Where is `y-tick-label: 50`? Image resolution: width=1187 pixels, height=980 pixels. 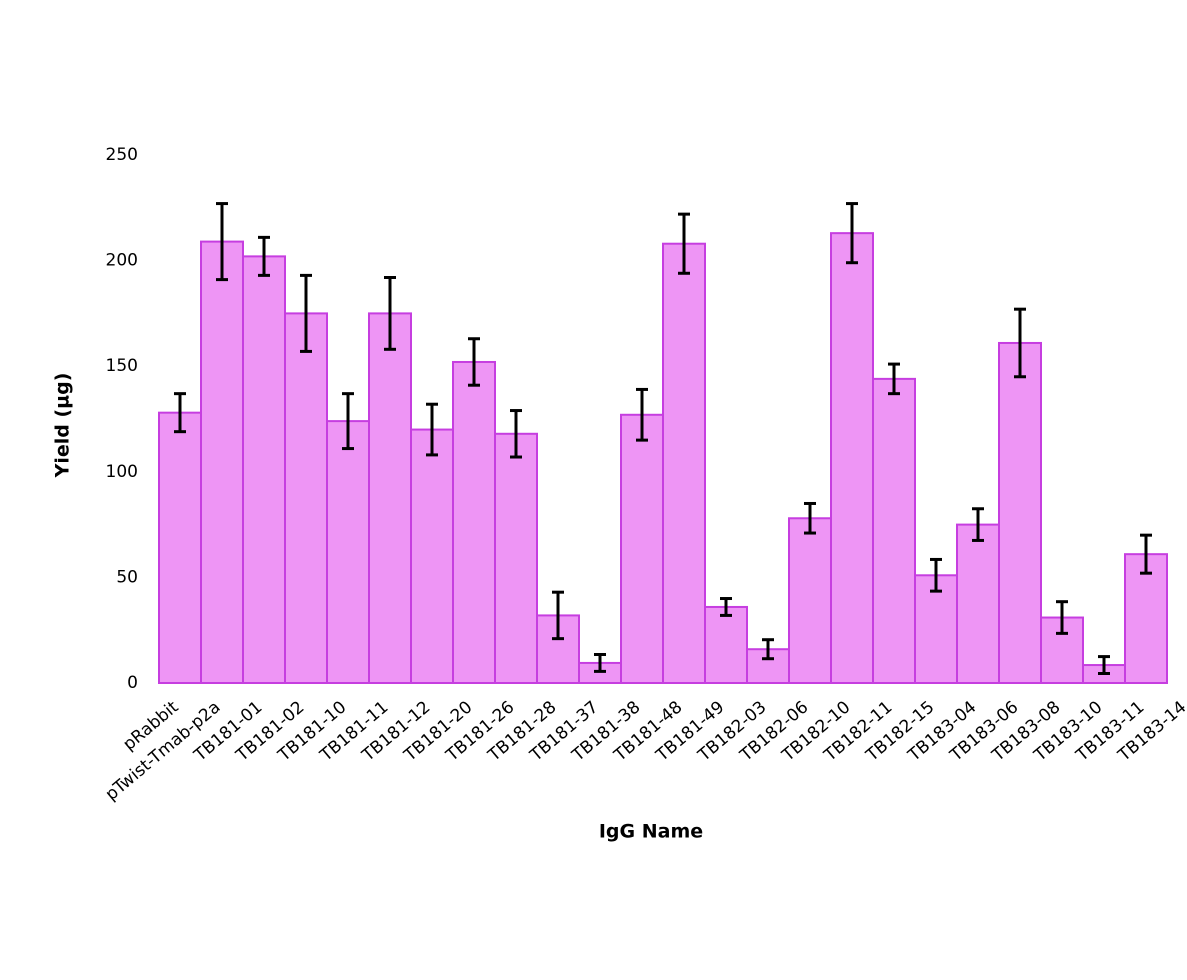
y-tick-label: 50 is located at coordinates (127, 577).